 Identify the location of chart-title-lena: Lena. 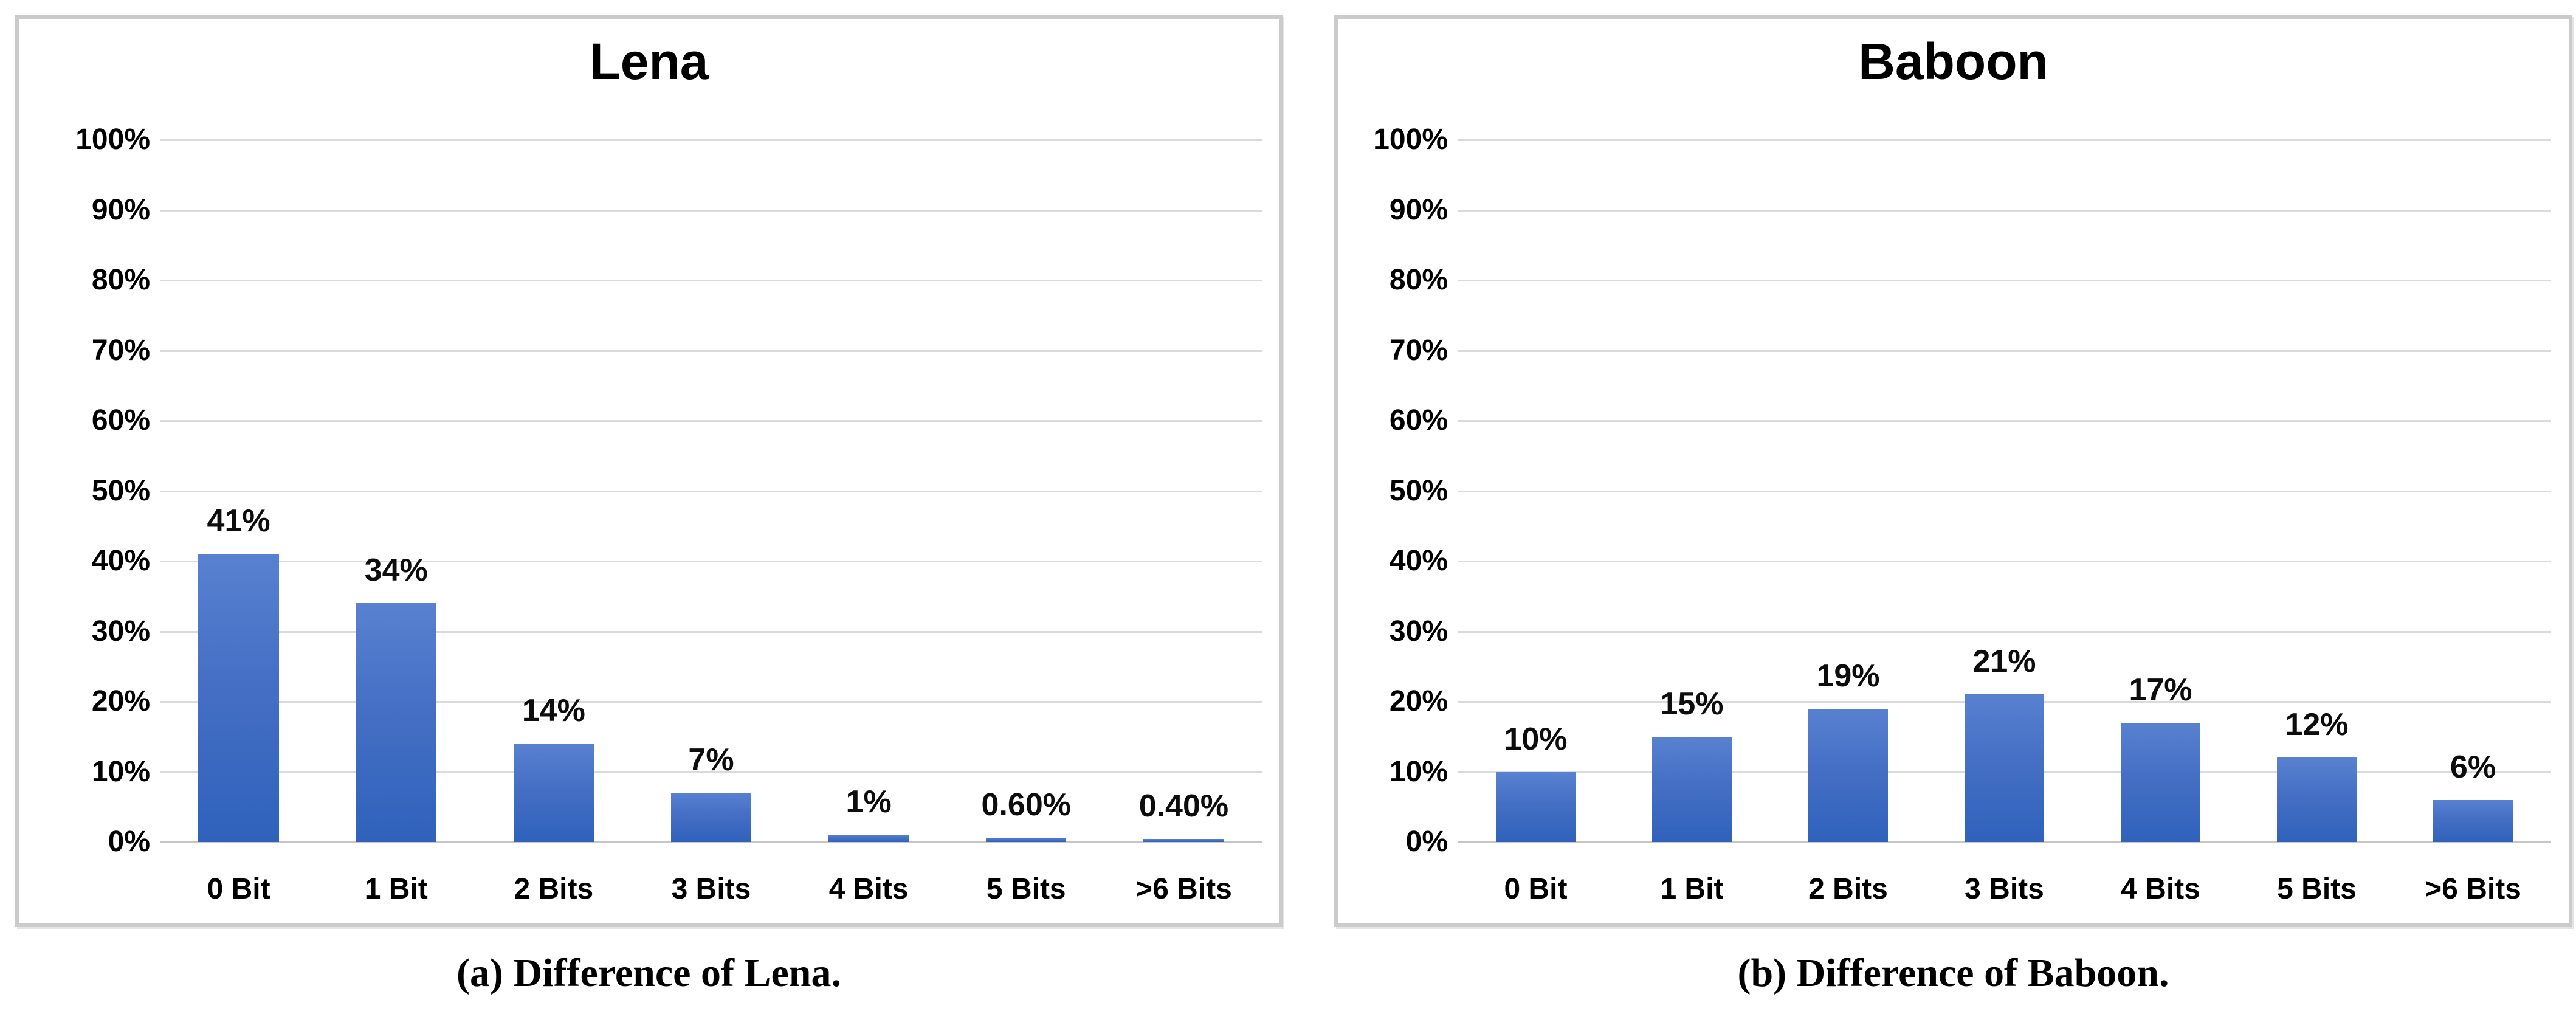
(649, 61).